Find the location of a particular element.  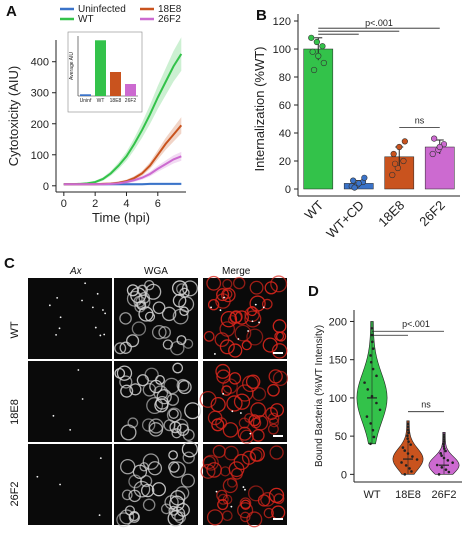

x-tick-label: 18E8 is located at coordinates (408, 495).